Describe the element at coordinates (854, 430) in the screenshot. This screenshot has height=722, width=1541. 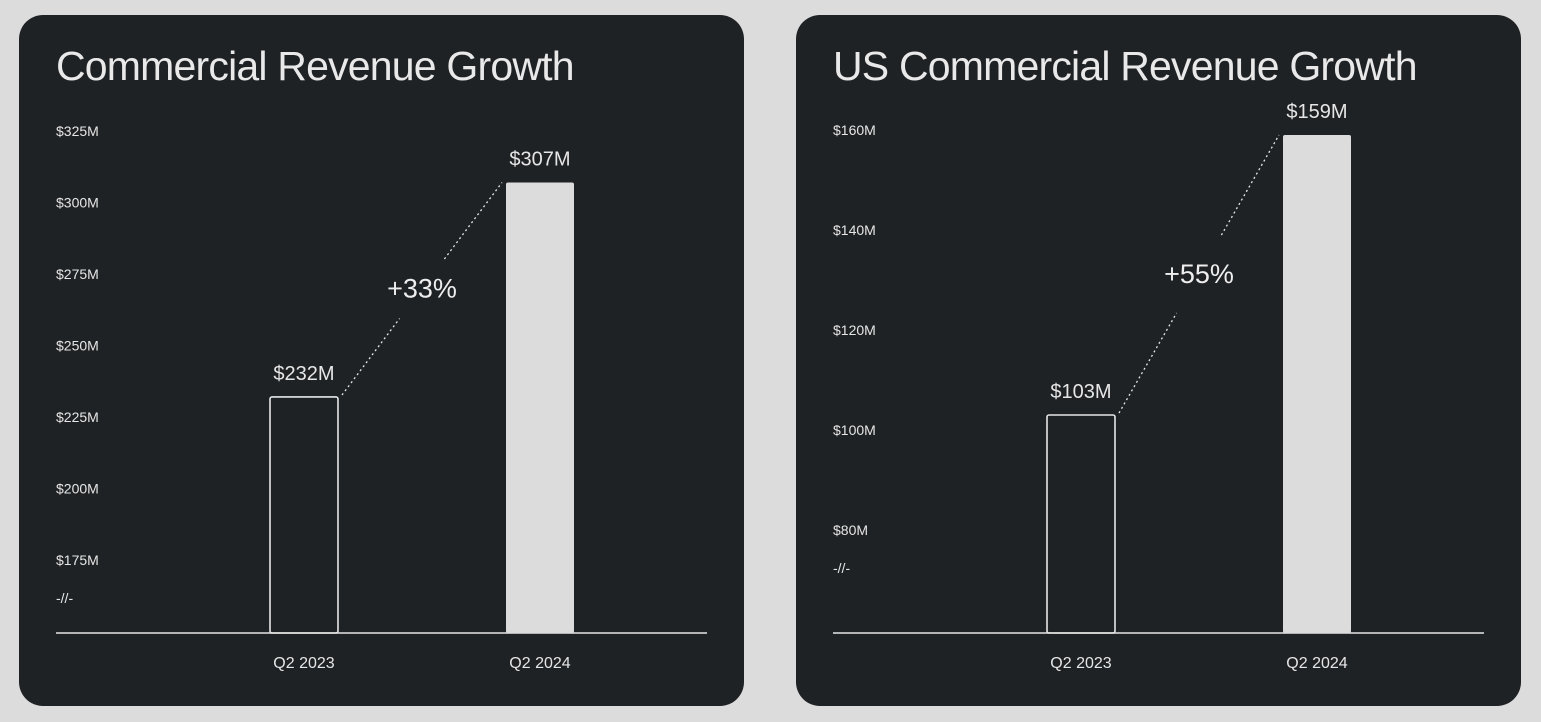
I see `y-tick-label: $100M` at that location.